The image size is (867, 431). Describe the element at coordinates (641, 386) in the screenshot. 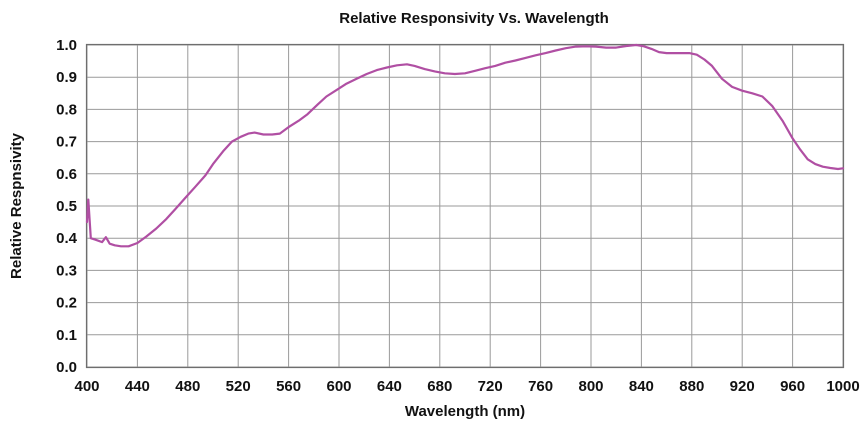

I see `x-tick-label: 840` at that location.